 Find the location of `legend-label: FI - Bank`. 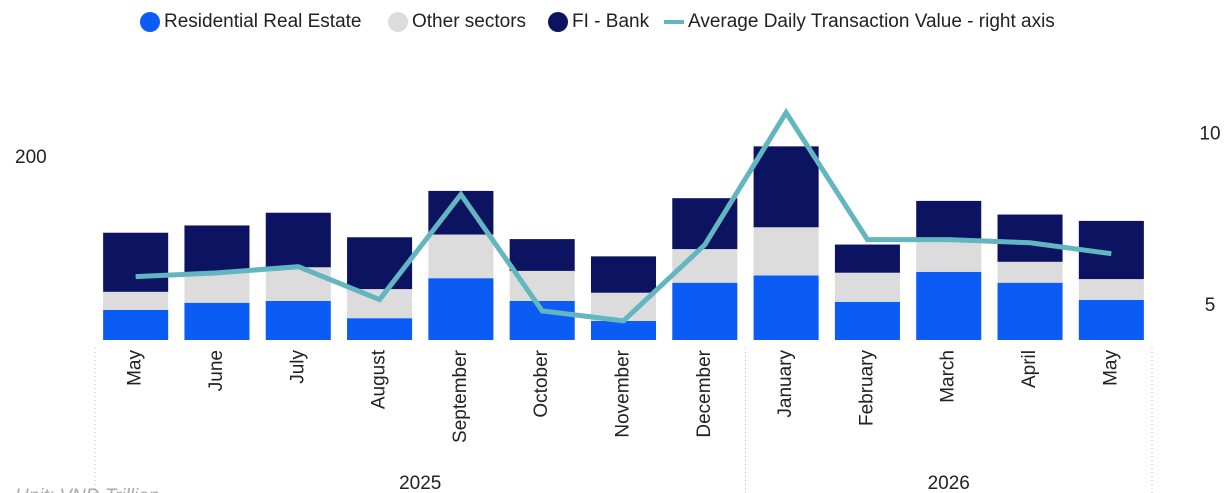

legend-label: FI - Bank is located at coordinates (611, 21).